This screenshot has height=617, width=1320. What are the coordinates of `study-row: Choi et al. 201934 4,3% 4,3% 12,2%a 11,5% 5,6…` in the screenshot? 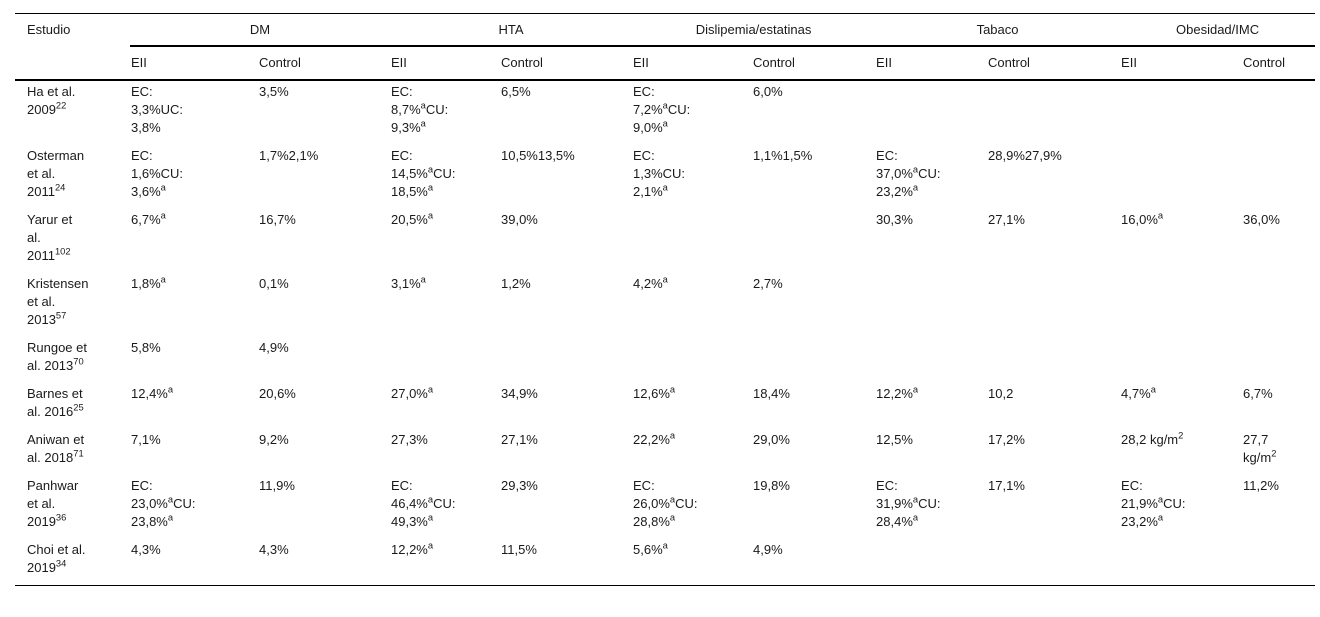 It's located at (665, 562).